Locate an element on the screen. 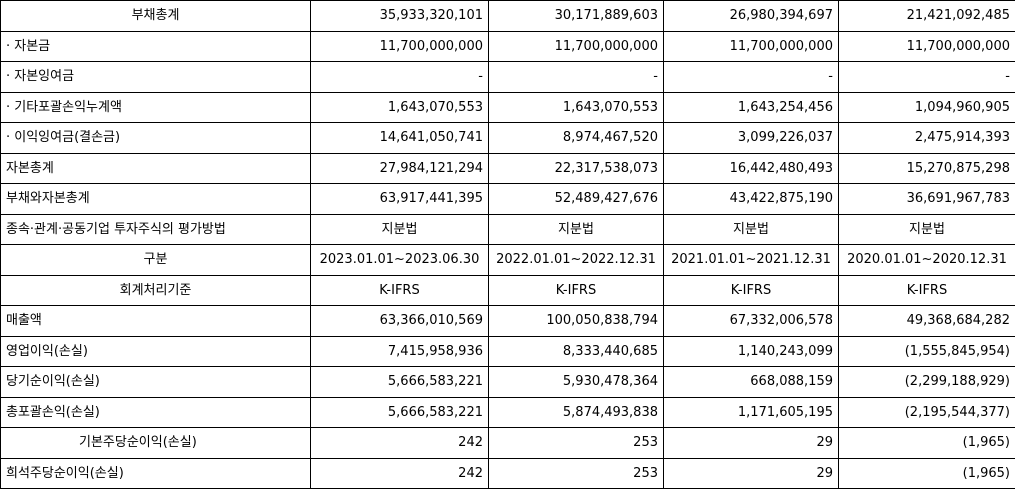 This screenshot has width=1015, height=489. table-cell: 1,643,254,456 is located at coordinates (751, 107).